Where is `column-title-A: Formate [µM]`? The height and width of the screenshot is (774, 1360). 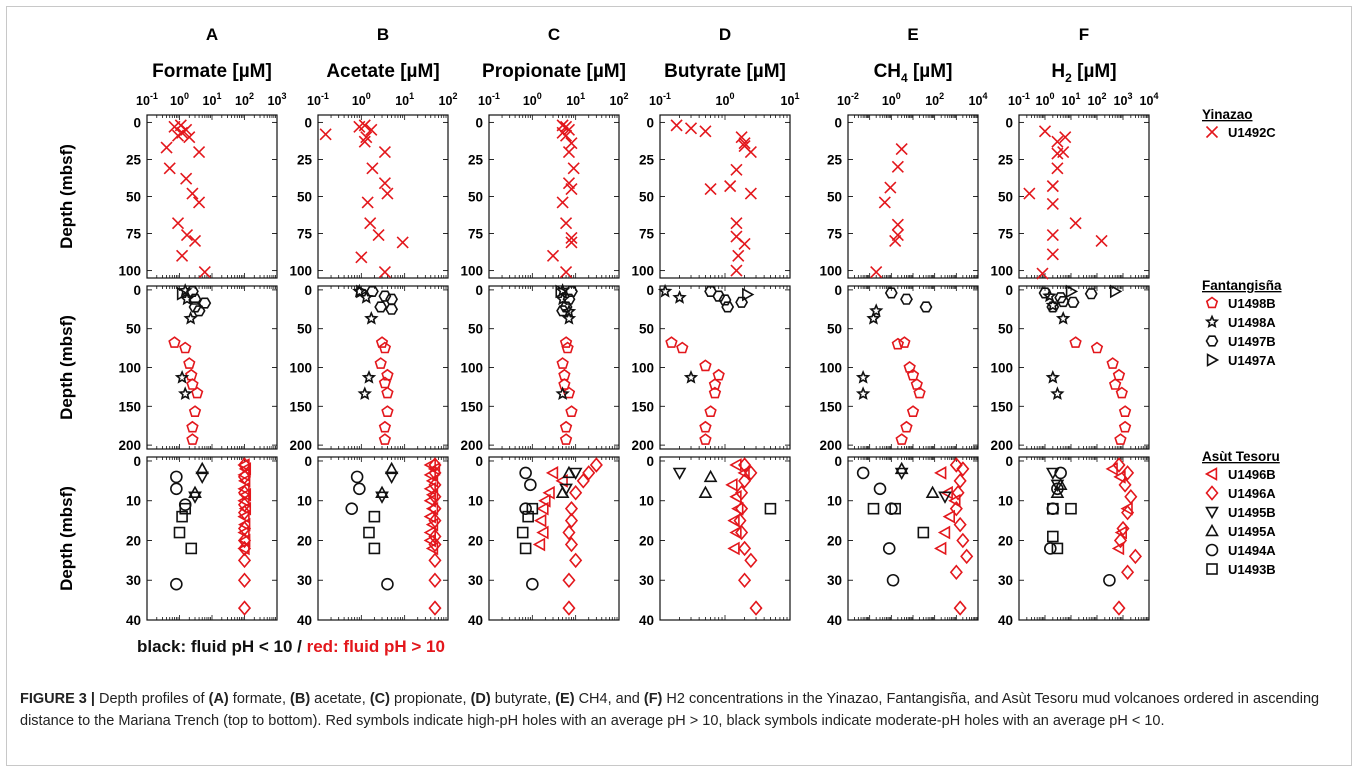
column-title-A: Formate [µM] is located at coordinates (212, 71).